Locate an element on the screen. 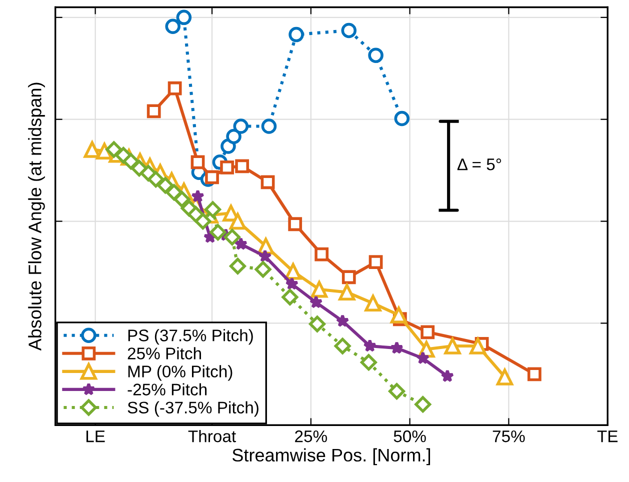 This screenshot has height=482, width=629. legend-label: -25% Pitch is located at coordinates (167, 389).